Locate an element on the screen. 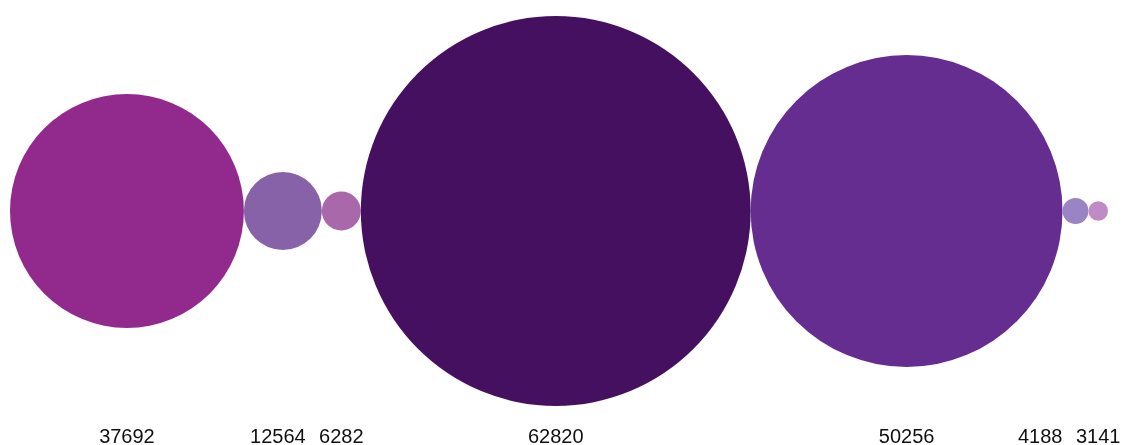 The width and height of the screenshot is (1137, 445). data-label: 62820 is located at coordinates (555, 435).